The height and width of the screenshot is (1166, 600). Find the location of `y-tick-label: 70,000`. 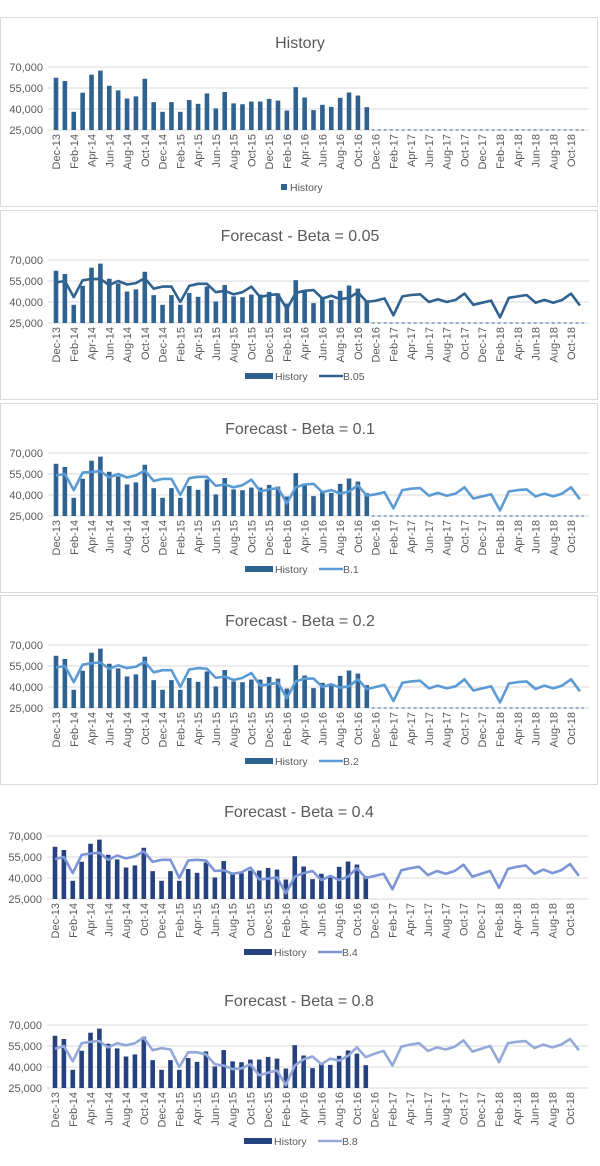

y-tick-label: 70,000 is located at coordinates (25, 837).